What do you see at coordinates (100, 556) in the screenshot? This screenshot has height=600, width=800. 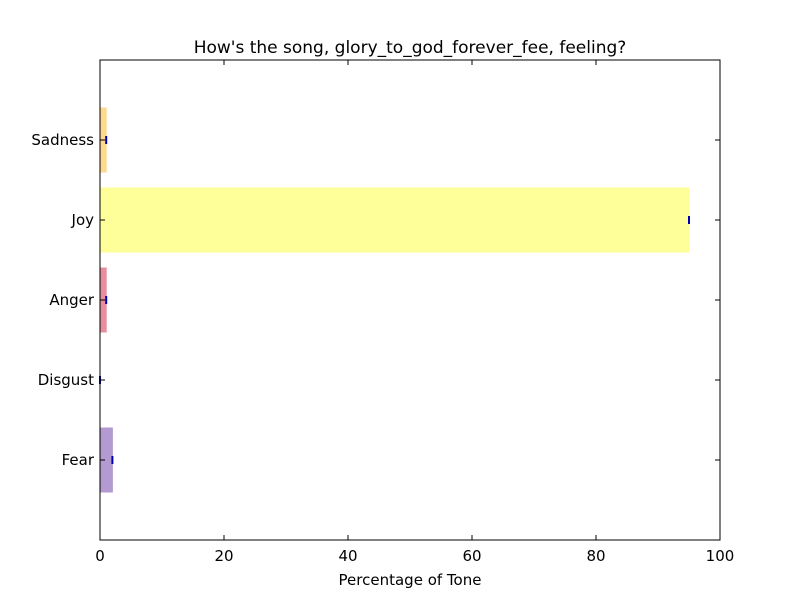 I see `x-tick-label: 0` at bounding box center [100, 556].